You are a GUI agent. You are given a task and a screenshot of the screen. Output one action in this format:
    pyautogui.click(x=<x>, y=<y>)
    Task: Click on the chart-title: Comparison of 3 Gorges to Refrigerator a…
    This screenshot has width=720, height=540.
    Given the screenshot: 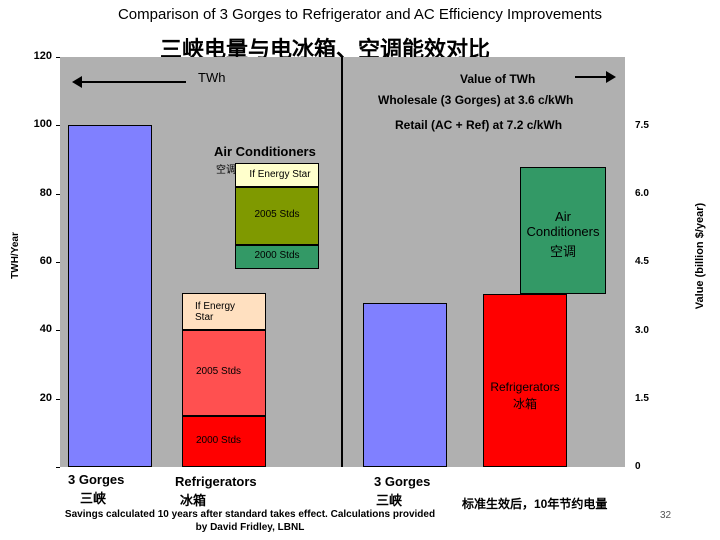 What is the action you would take?
    pyautogui.click(x=360, y=14)
    